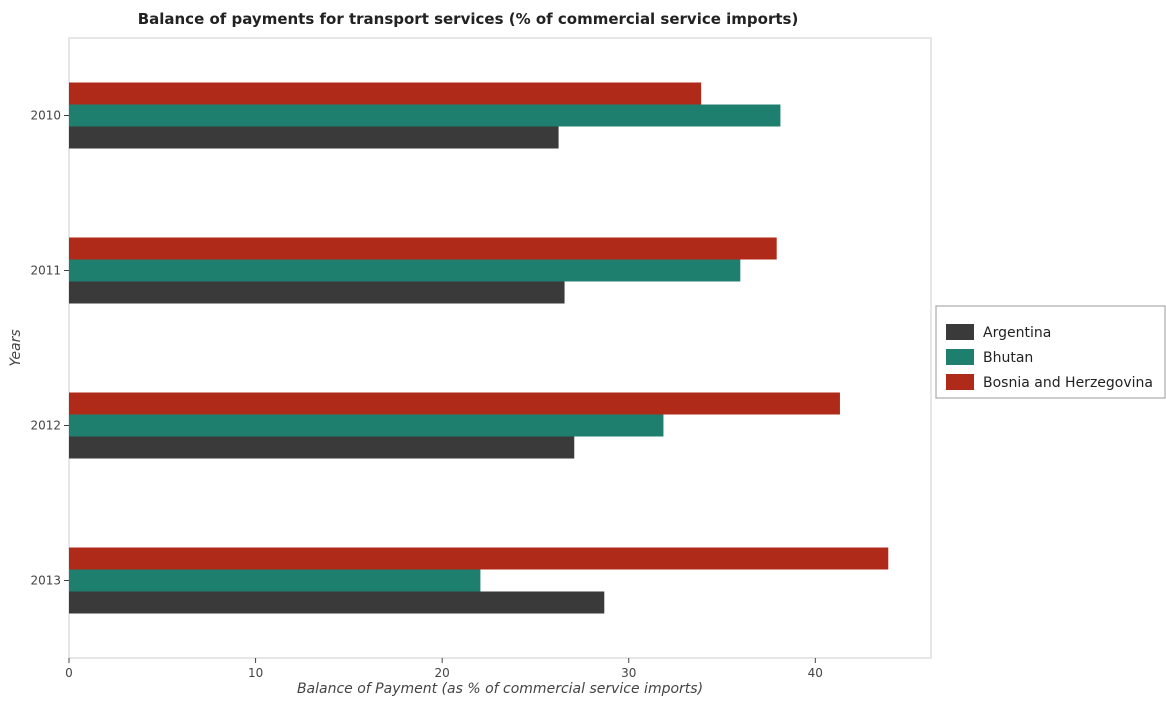 This screenshot has width=1166, height=704. Describe the element at coordinates (45, 271) in the screenshot. I see `y-tick-label: 2011` at that location.